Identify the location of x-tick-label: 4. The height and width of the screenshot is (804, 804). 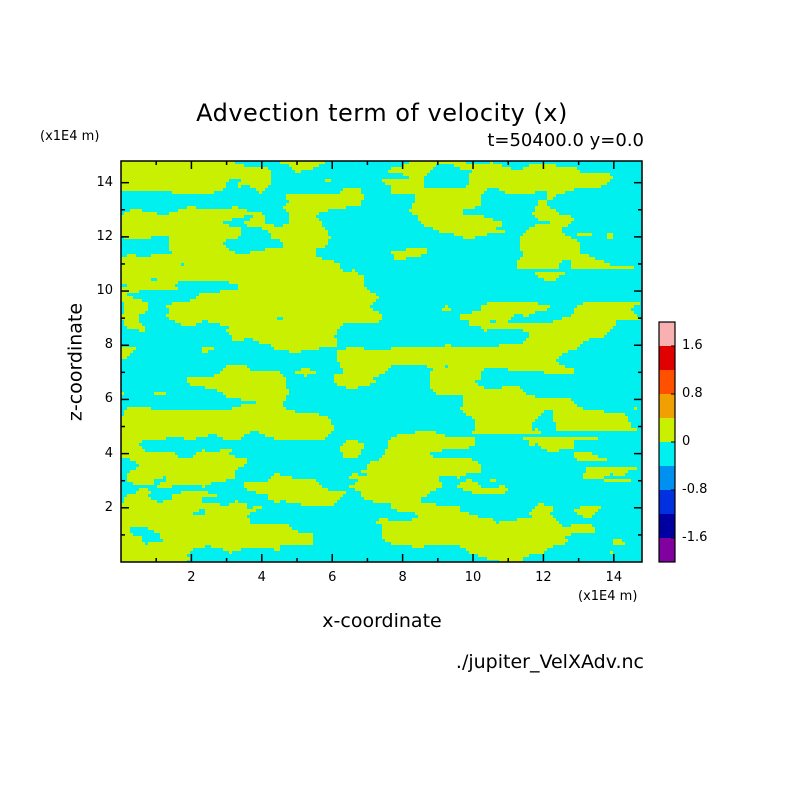
(261, 577).